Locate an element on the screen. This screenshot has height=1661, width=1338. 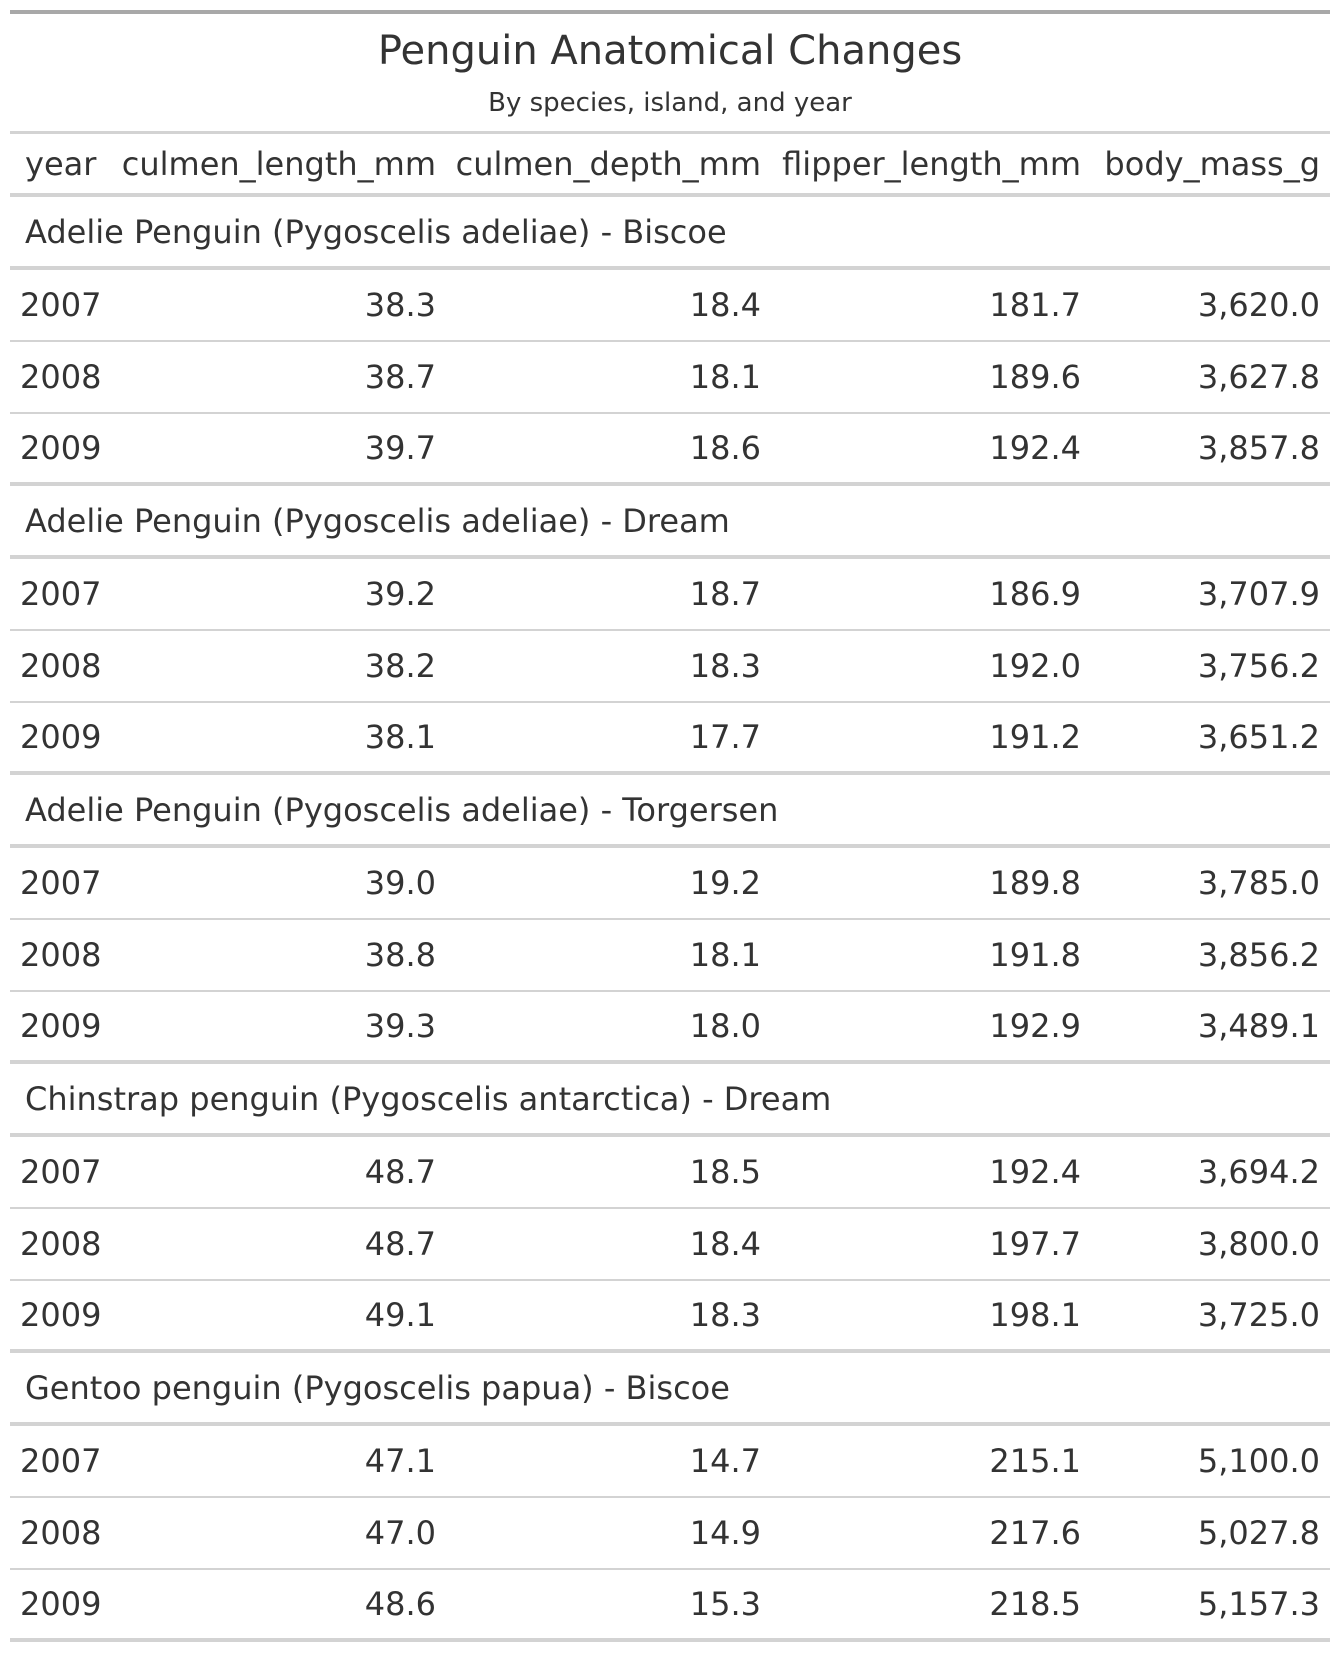
table-row: 2007 39.2 18.7 186.9 3,707.9 is located at coordinates (670, 595).